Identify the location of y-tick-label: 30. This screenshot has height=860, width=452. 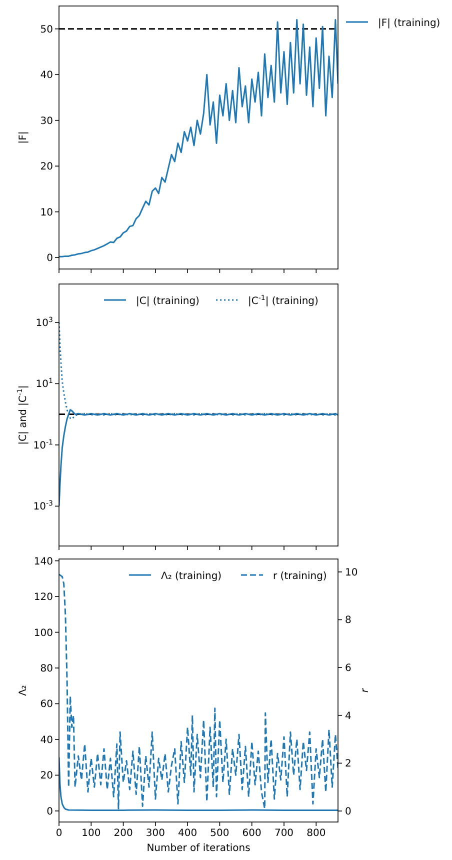
(46, 121).